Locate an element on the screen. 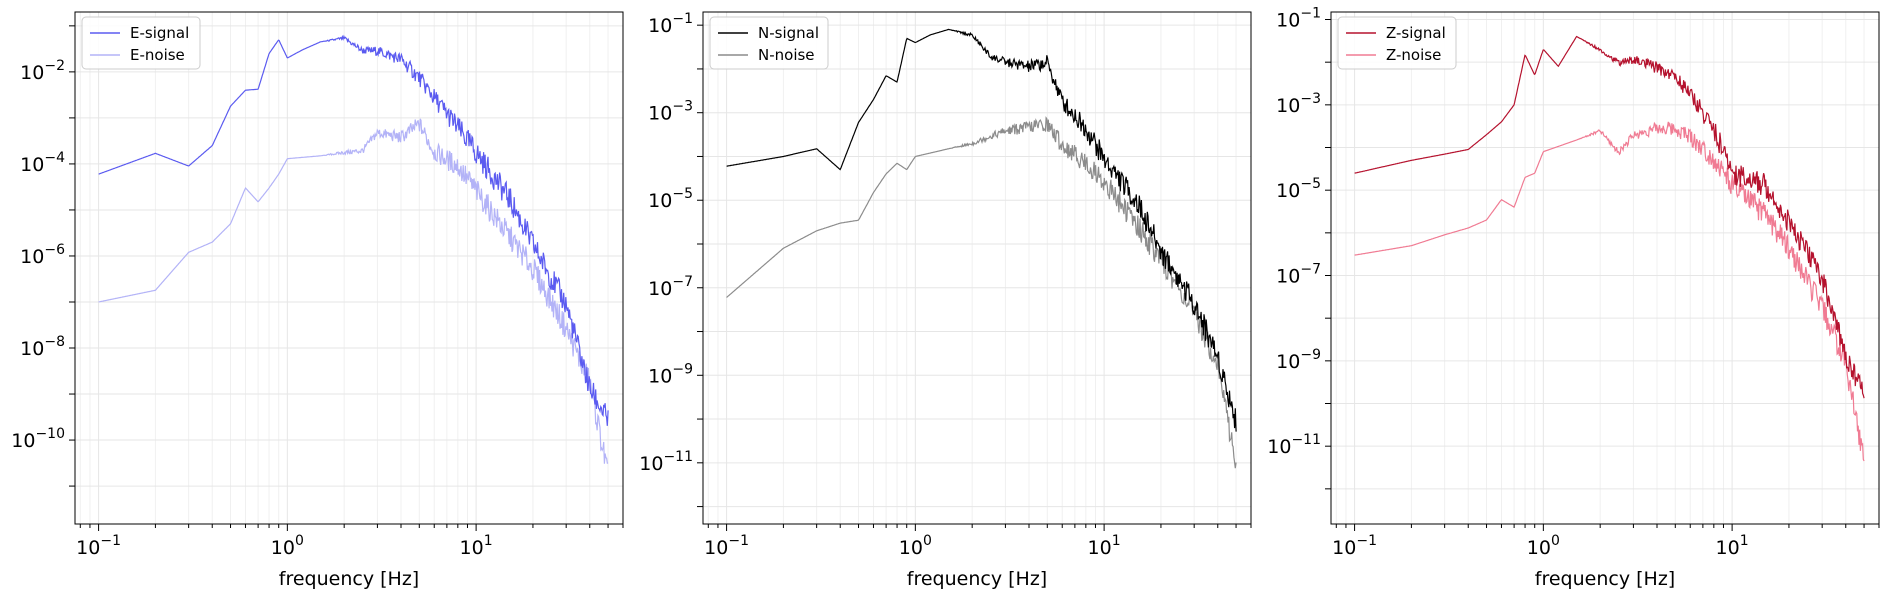 Image resolution: width=1890 pixels, height=594 pixels. legend-label: E-signal is located at coordinates (159, 33).